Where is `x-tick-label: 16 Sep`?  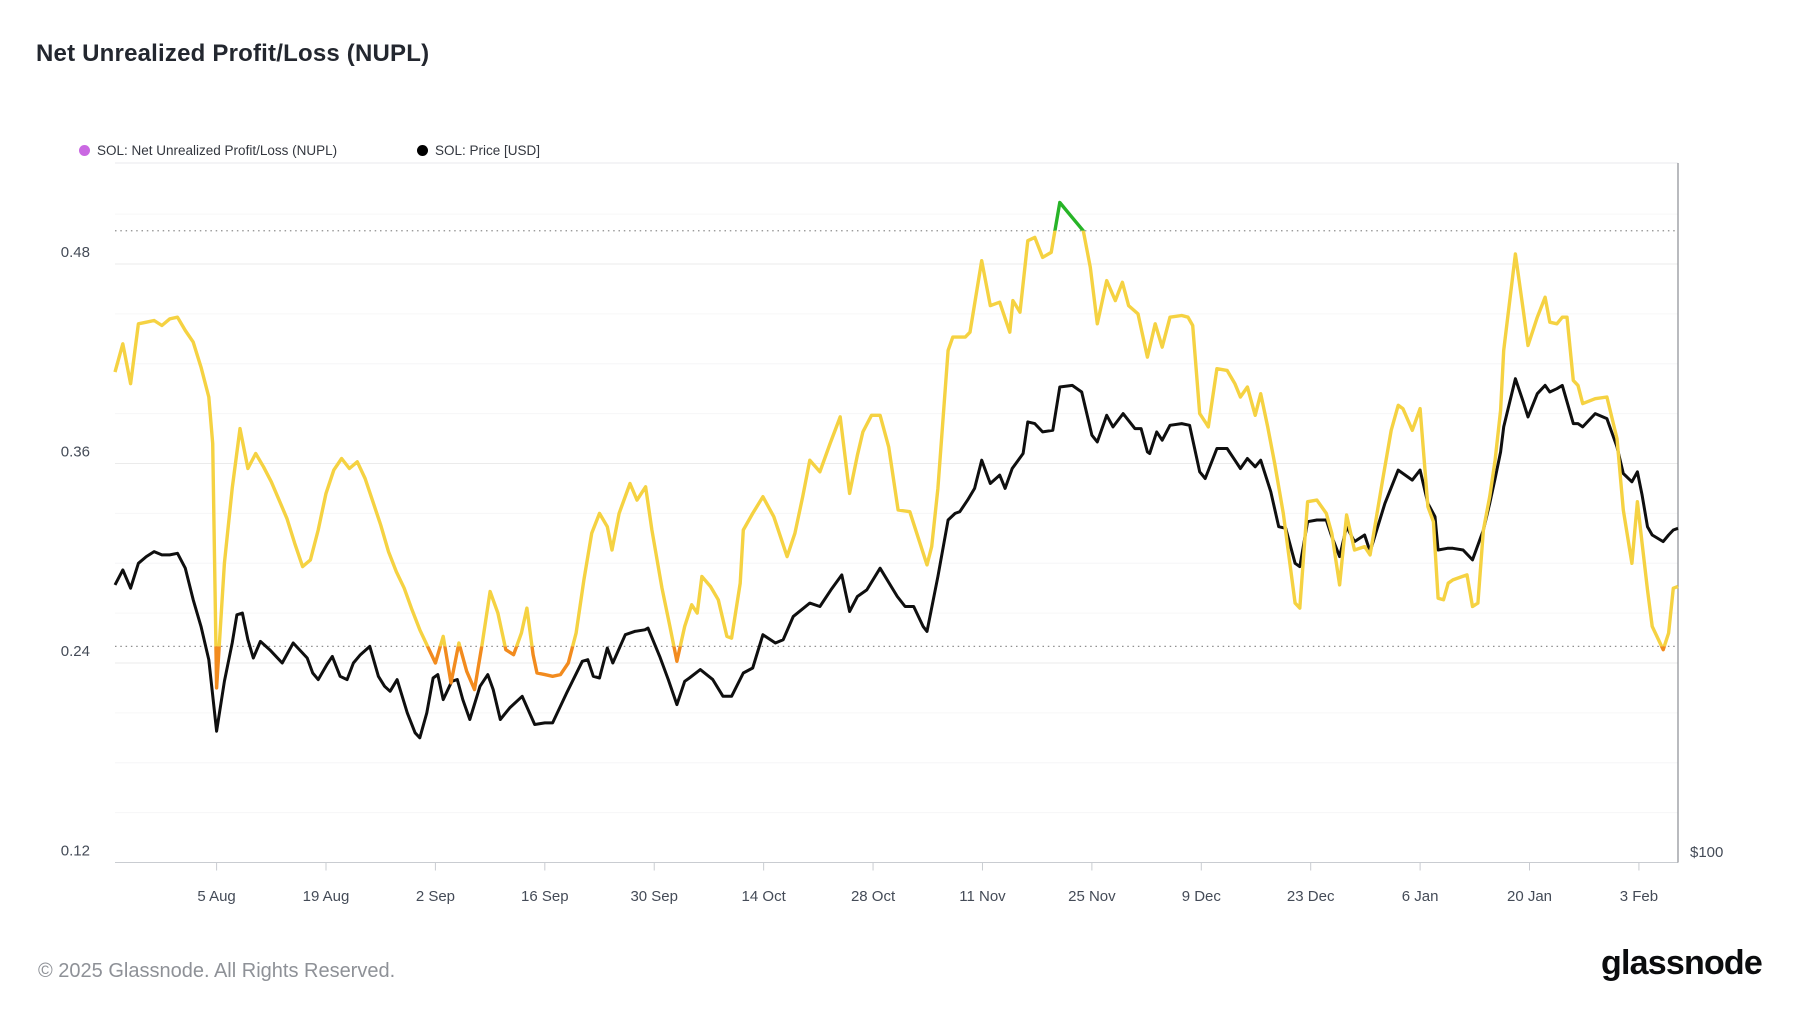
x-tick-label: 16 Sep is located at coordinates (545, 896).